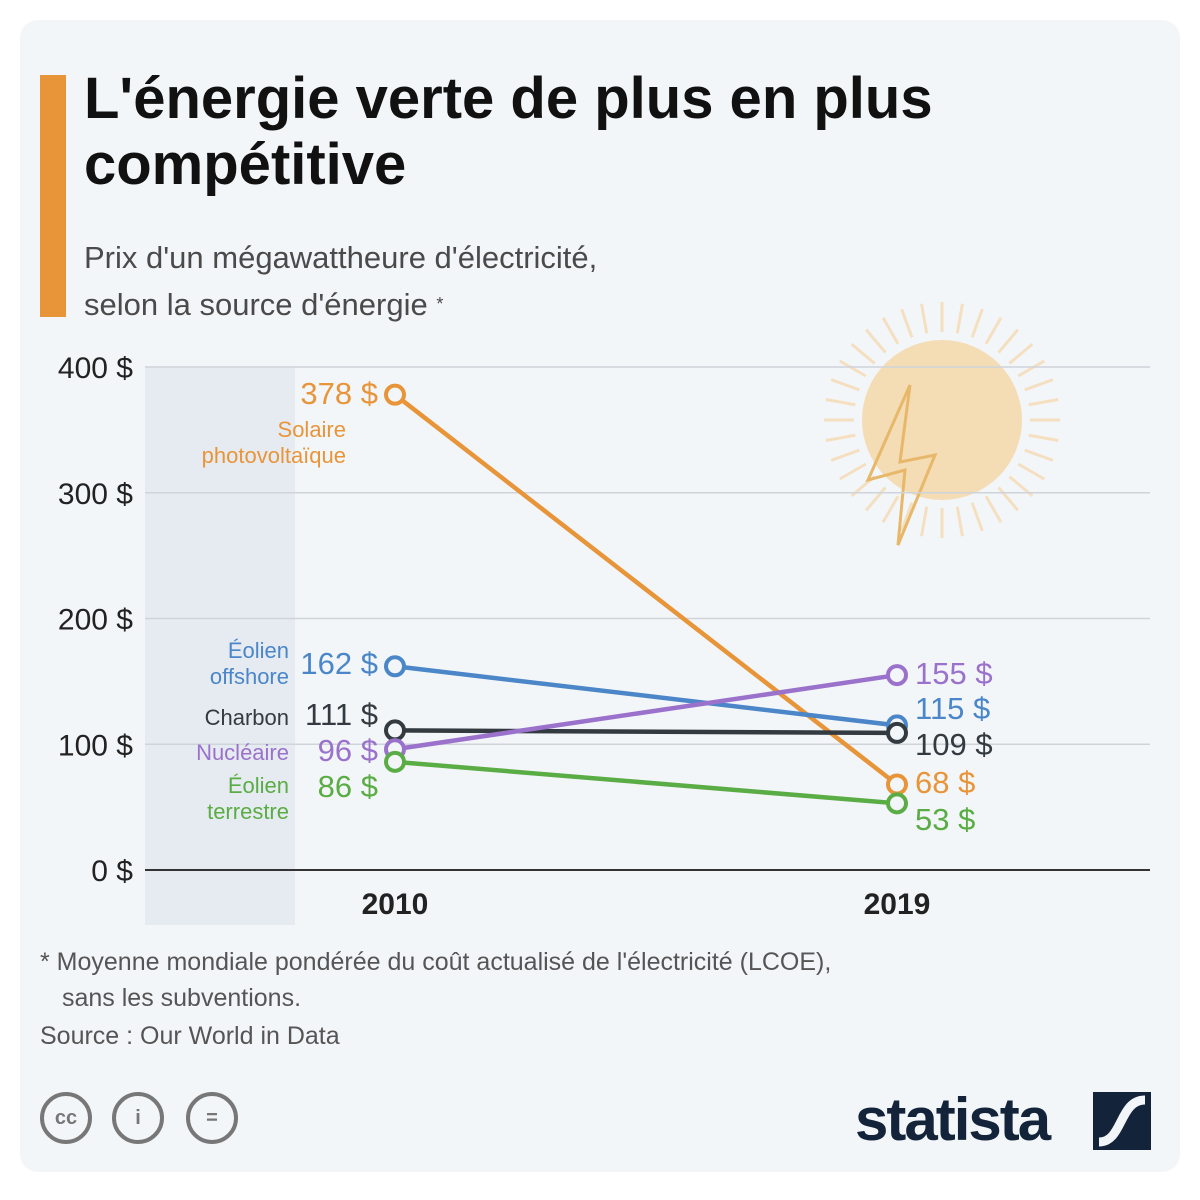 The width and height of the screenshot is (1200, 1200). Describe the element at coordinates (53, 196) in the screenshot. I see `accent-bar` at that location.